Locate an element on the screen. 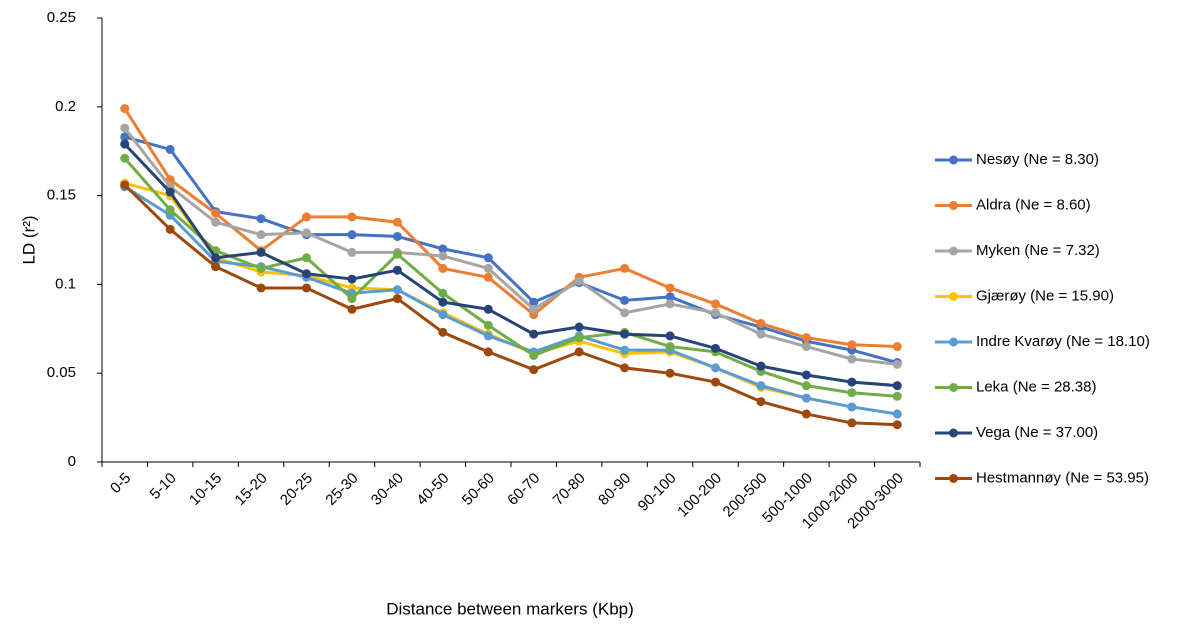 This screenshot has width=1204, height=631. legend-label: Vega (Ne = 37.00) is located at coordinates (1037, 432).